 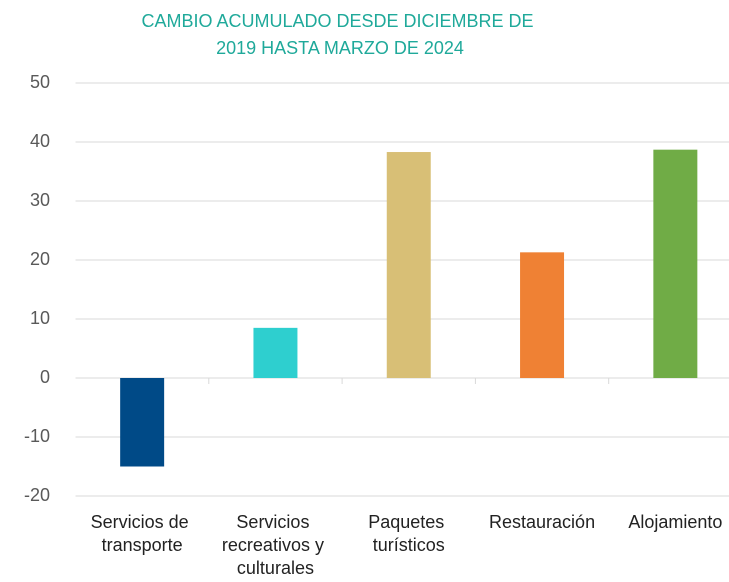 What do you see at coordinates (275, 545) in the screenshot?
I see `x-tick-label: Servicios recreativos y culturales` at bounding box center [275, 545].